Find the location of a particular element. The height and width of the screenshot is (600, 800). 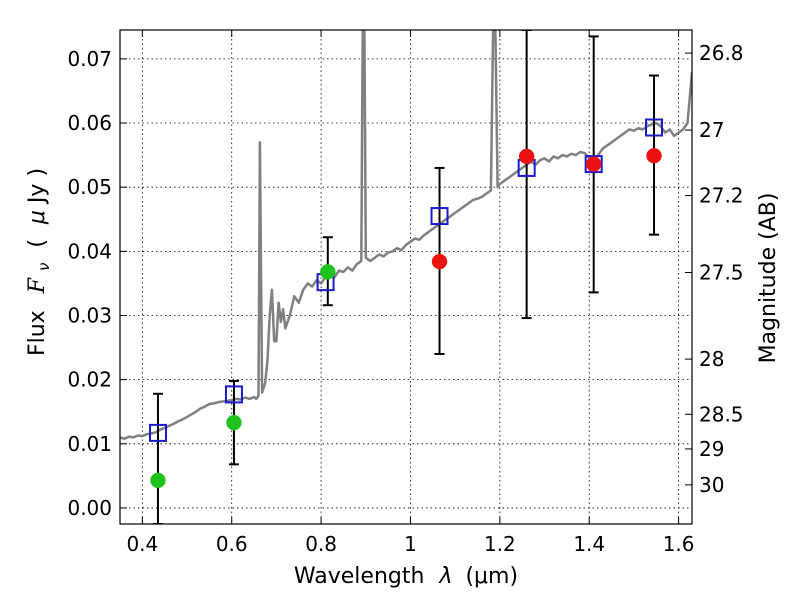

y-tick-label: 0.06 is located at coordinates (89, 123).